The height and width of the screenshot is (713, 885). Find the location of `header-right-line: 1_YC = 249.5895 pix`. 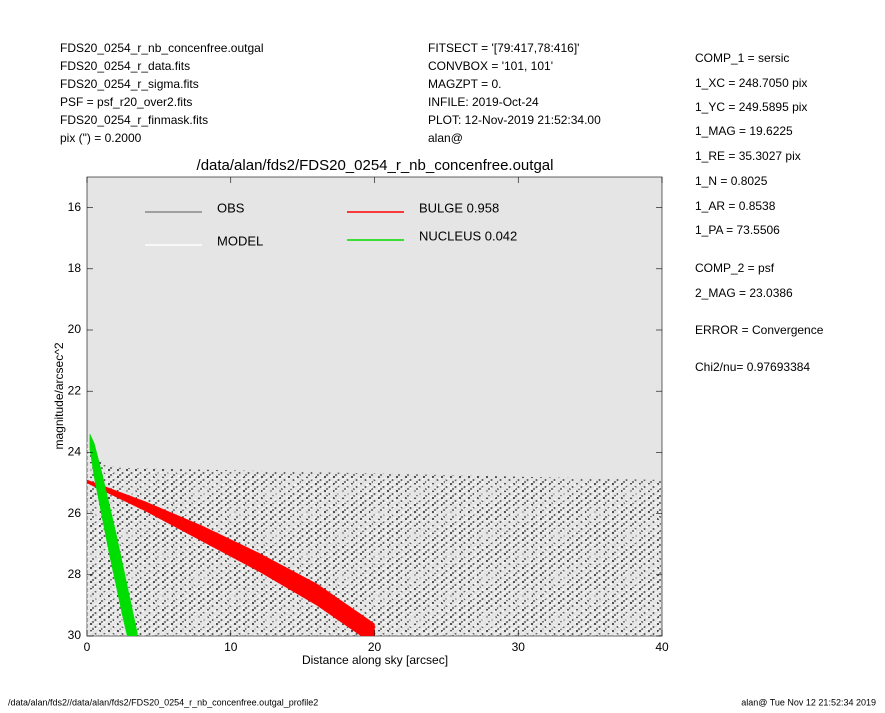

header-right-line: 1_YC = 249.5895 pix is located at coordinates (751, 107).